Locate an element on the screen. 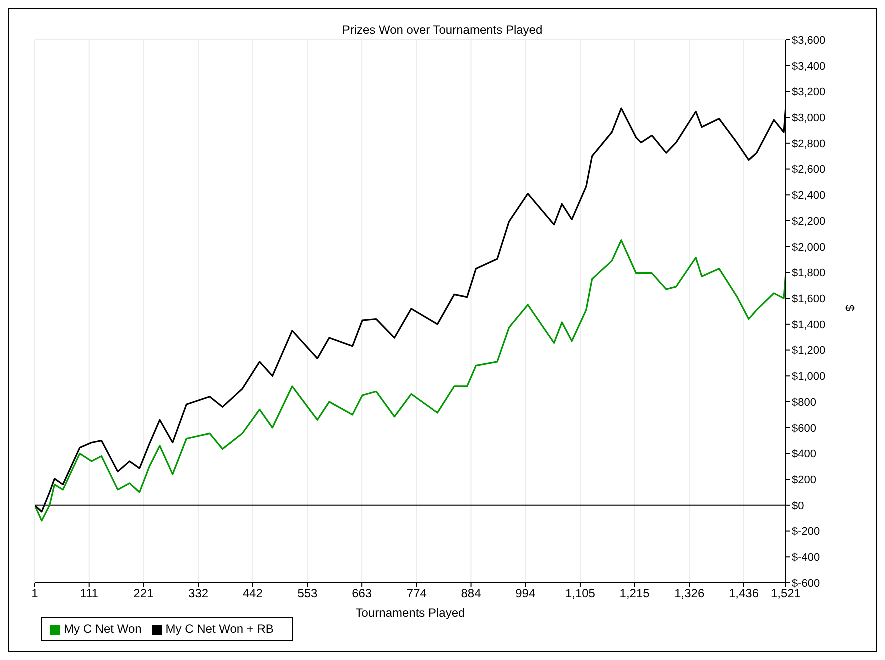 The height and width of the screenshot is (660, 885). y-tick-label: $2,600 is located at coordinates (809, 170).